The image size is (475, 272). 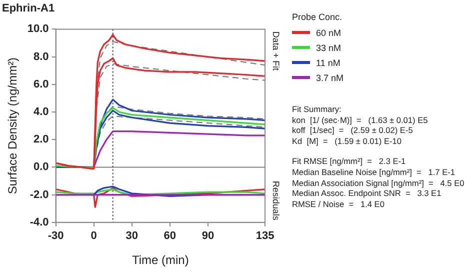 What do you see at coordinates (378, 183) in the screenshot?
I see `text: Median Association Signal [ng/mm²] = 4.5 E0` at bounding box center [378, 183].